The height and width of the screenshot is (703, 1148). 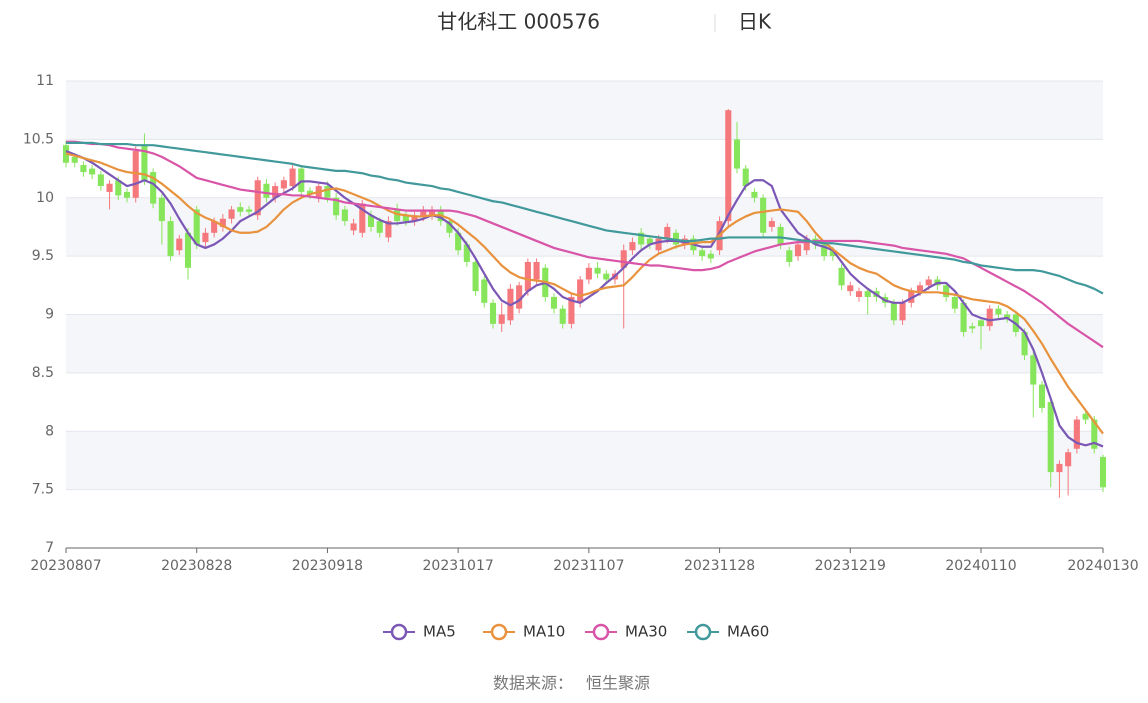 What do you see at coordinates (49, 548) in the screenshot?
I see `y-tick-label: 7` at bounding box center [49, 548].